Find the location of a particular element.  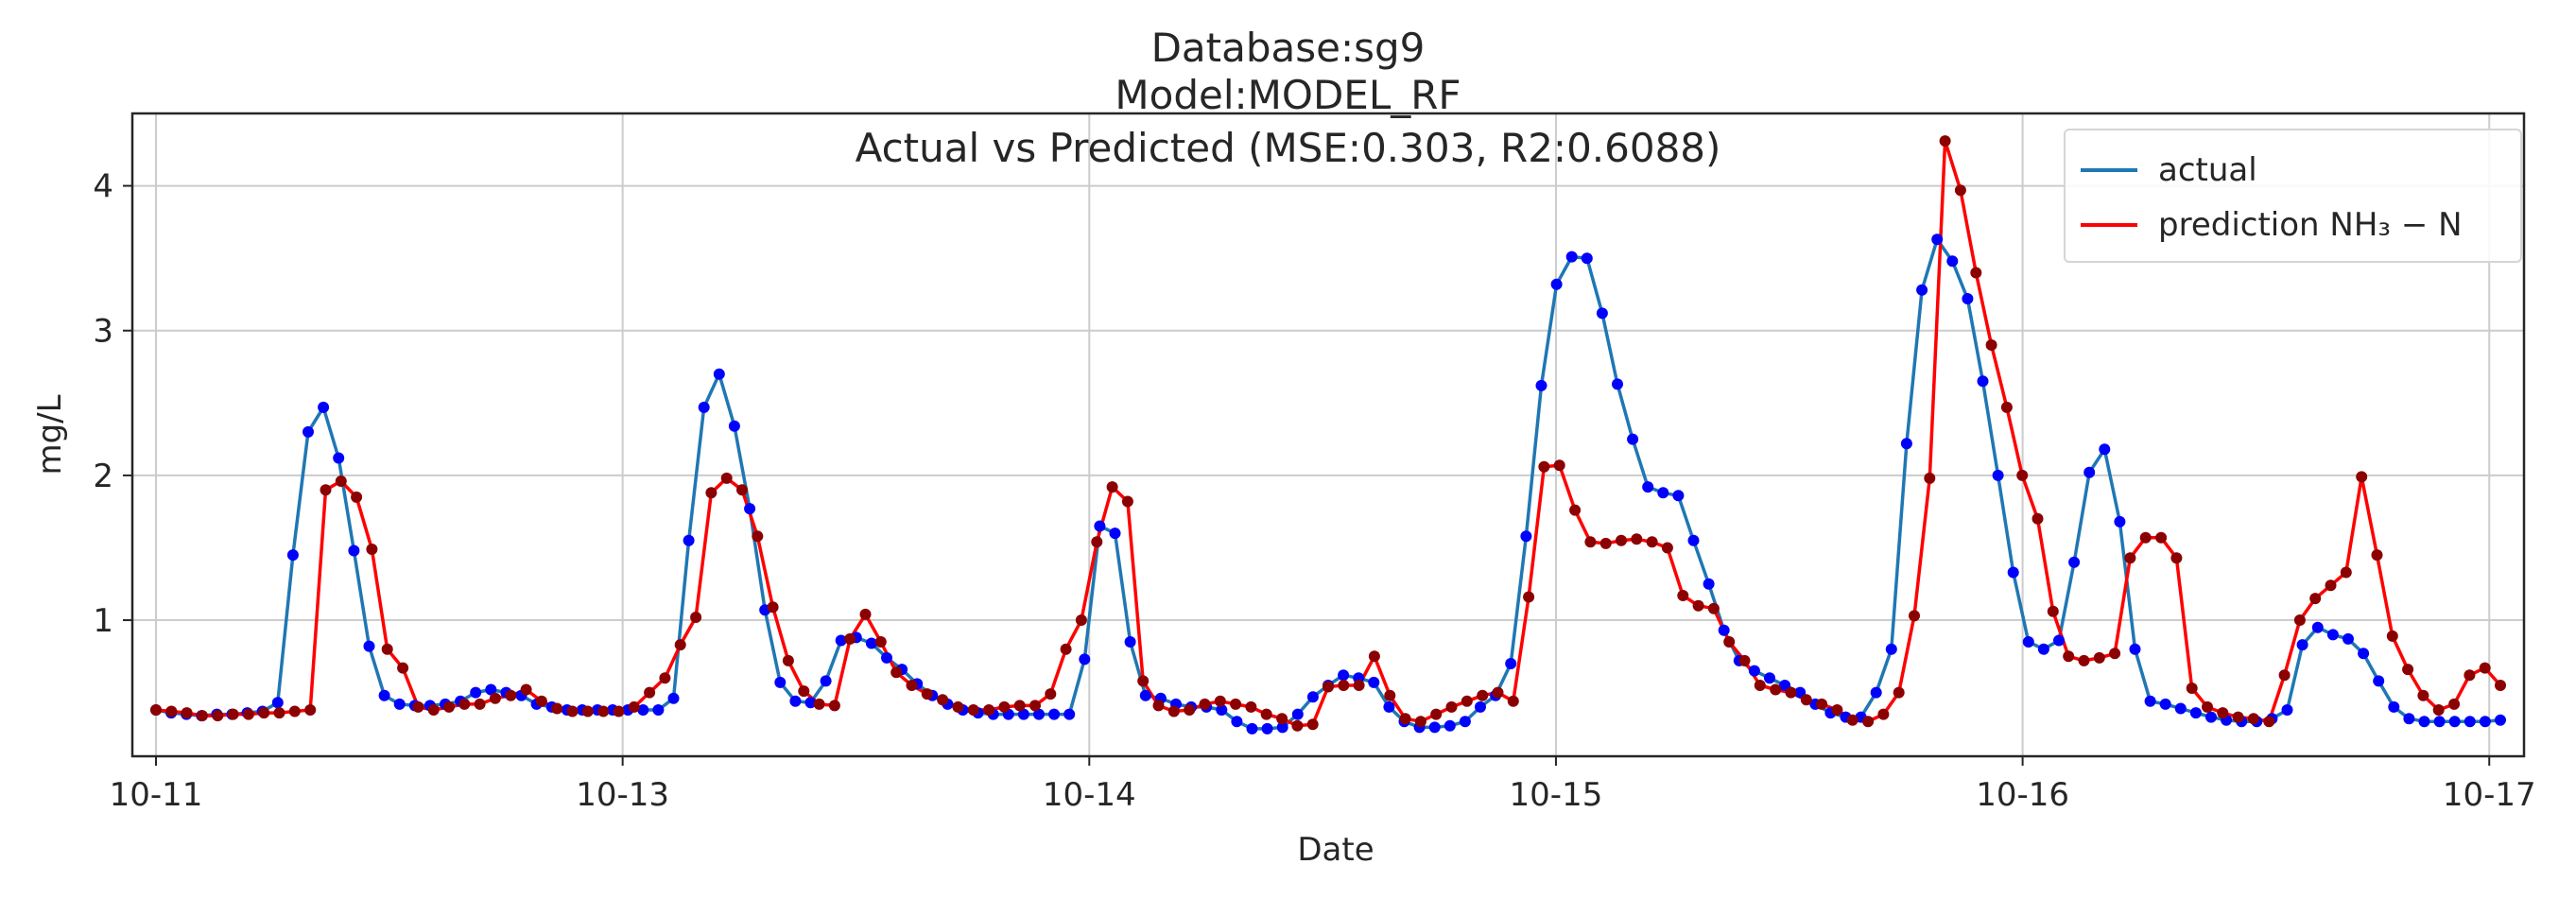

x-tick-label: 10-14 is located at coordinates (1089, 795).